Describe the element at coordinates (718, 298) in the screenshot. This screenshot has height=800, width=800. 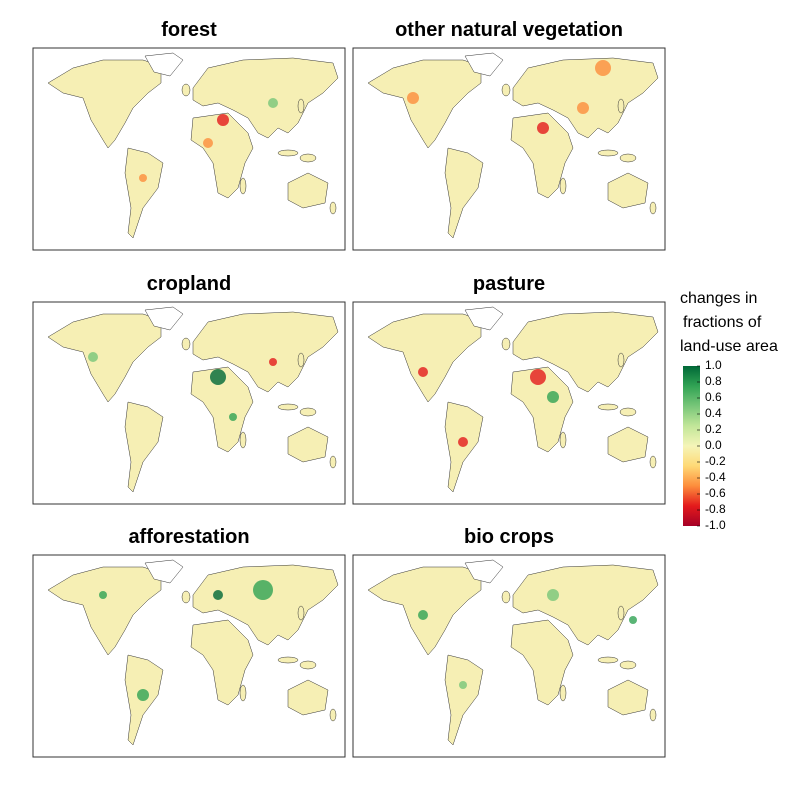
I see `legend-title: changes in` at that location.